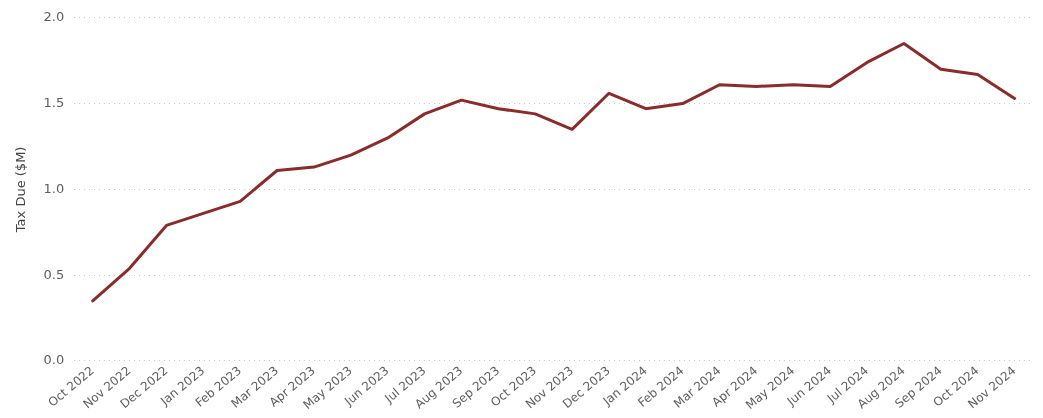 The height and width of the screenshot is (418, 1043). What do you see at coordinates (21, 190) in the screenshot?
I see `y-axis-title: Tax Due ($M)` at bounding box center [21, 190].